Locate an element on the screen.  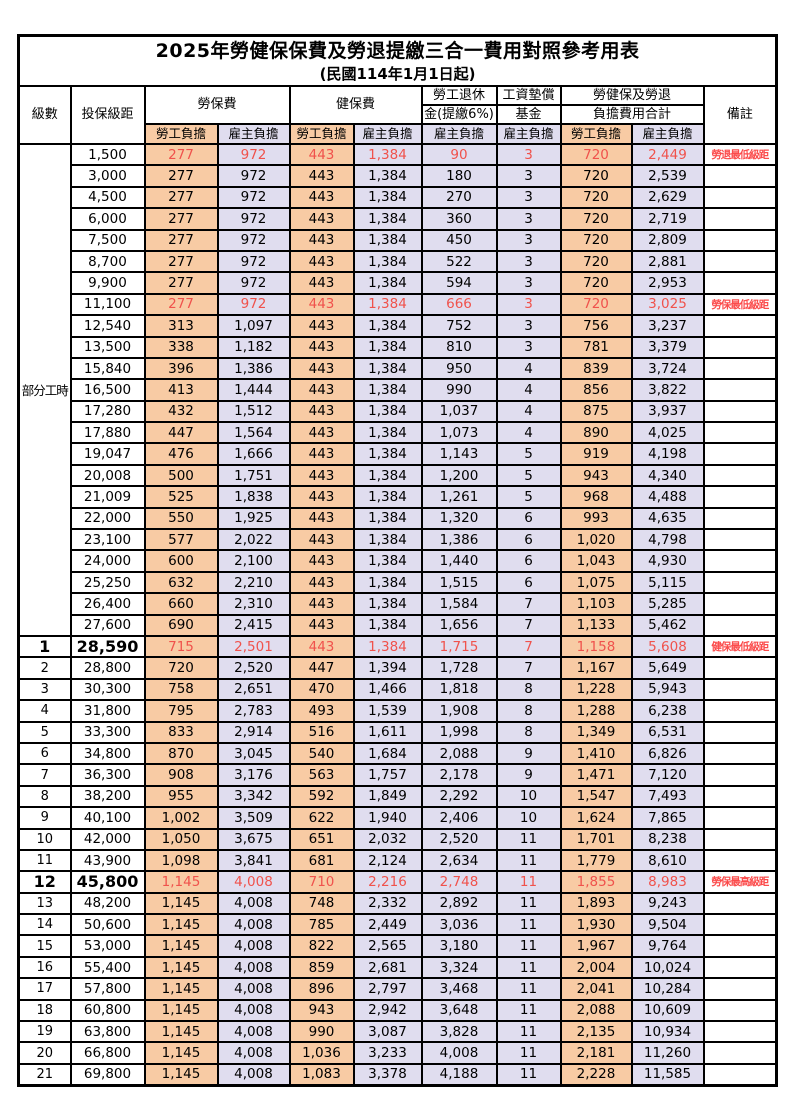
total-employer-cell: 6,531 is located at coordinates (667, 732).